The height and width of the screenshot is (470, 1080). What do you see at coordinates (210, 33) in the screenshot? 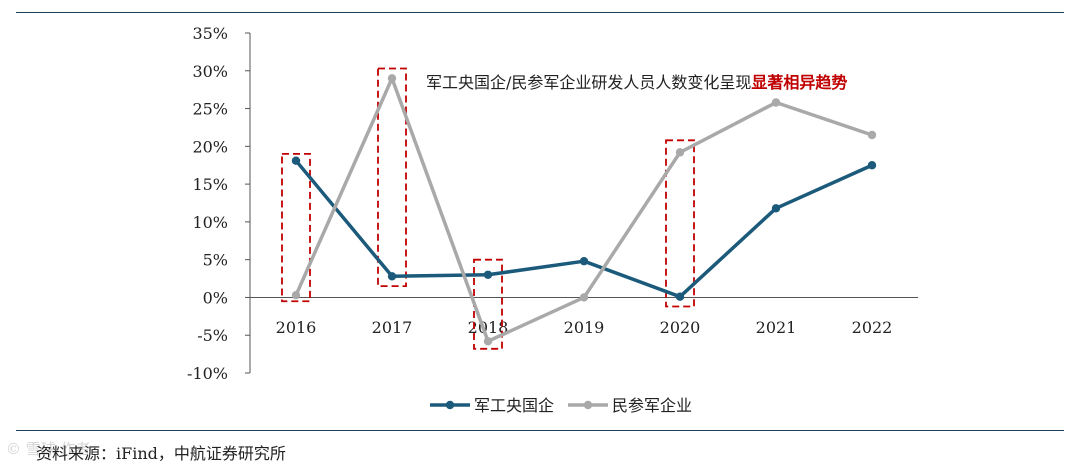
I see `y-tick-label: 35%` at bounding box center [210, 33].